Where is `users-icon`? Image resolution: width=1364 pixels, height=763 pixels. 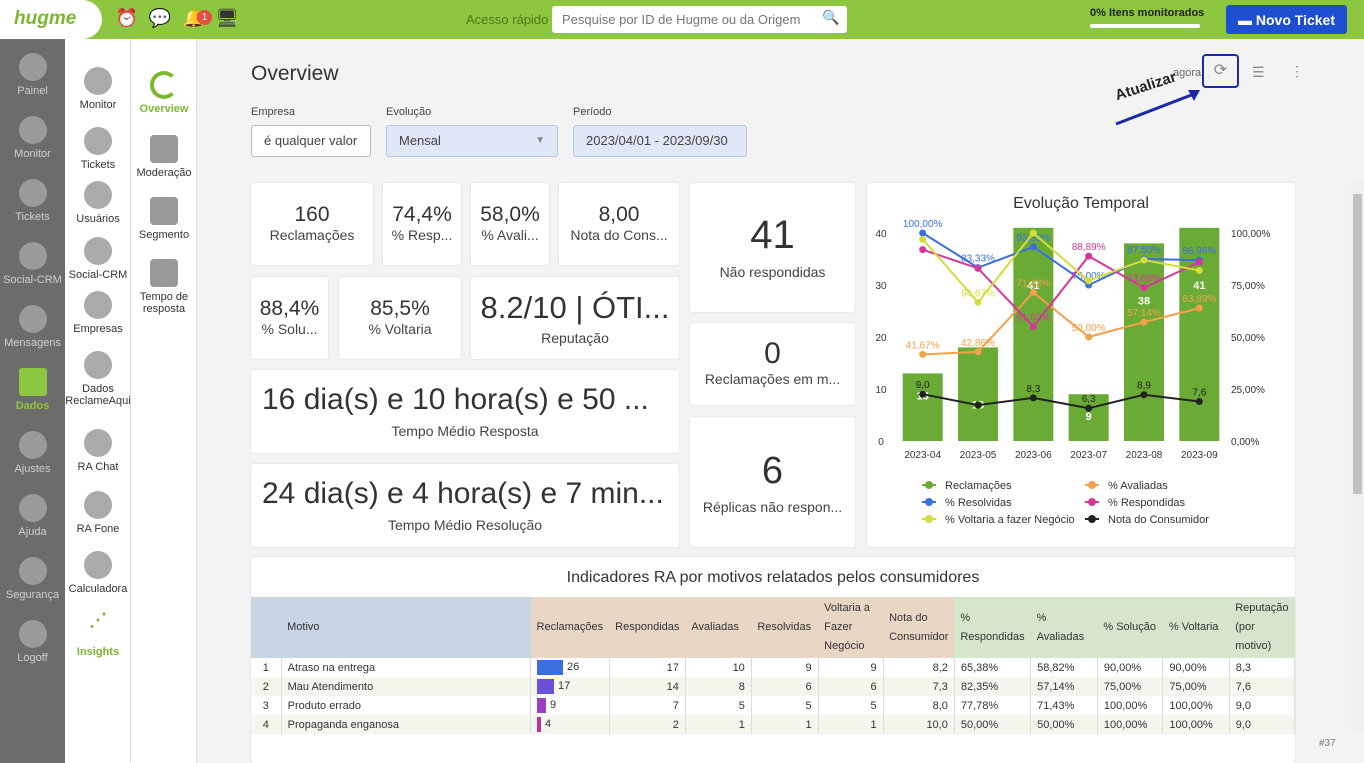
users-icon is located at coordinates (32, 256).